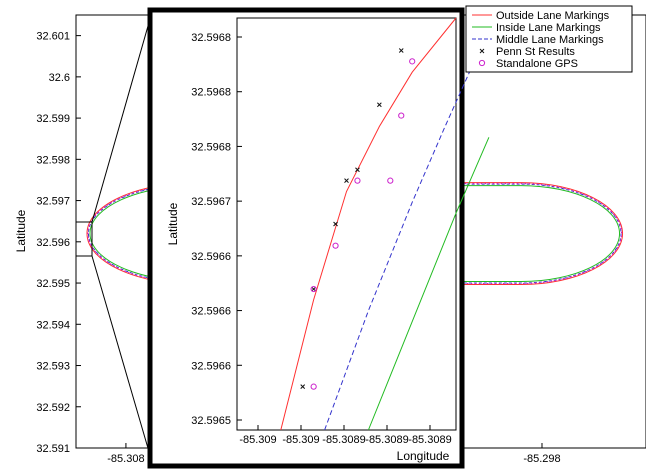 The width and height of the screenshot is (646, 471). Describe the element at coordinates (535, 52) in the screenshot. I see `legend-label: Penn St Results` at that location.